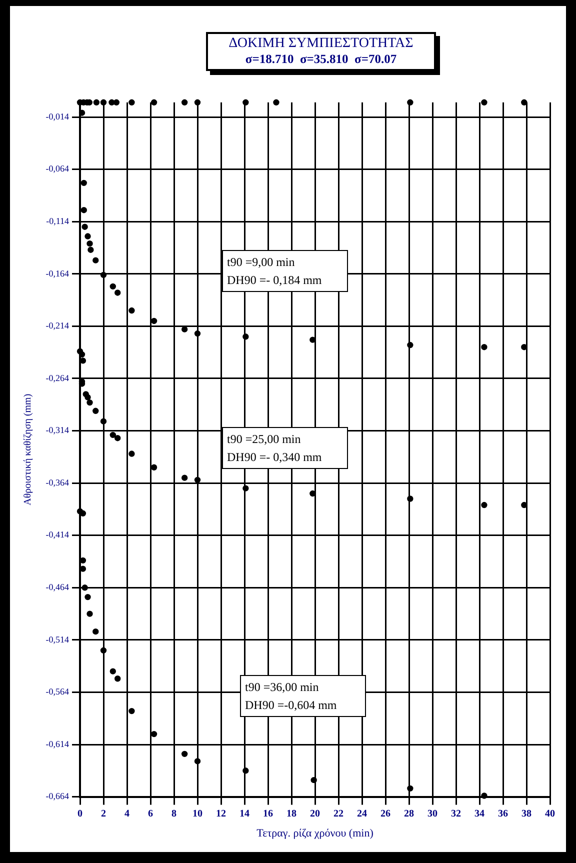 This screenshot has height=863, width=576. I want to click on x-tick-label: 16, so click(268, 814).